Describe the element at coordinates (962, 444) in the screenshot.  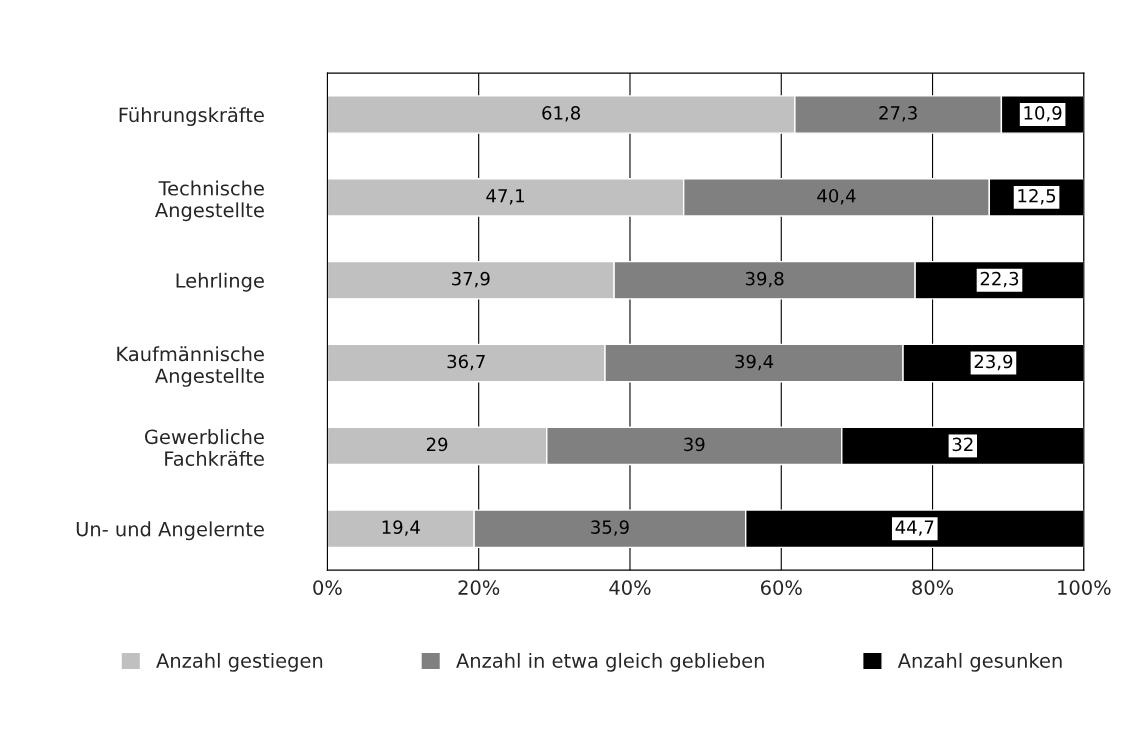
I see `data-label: 32` at that location.